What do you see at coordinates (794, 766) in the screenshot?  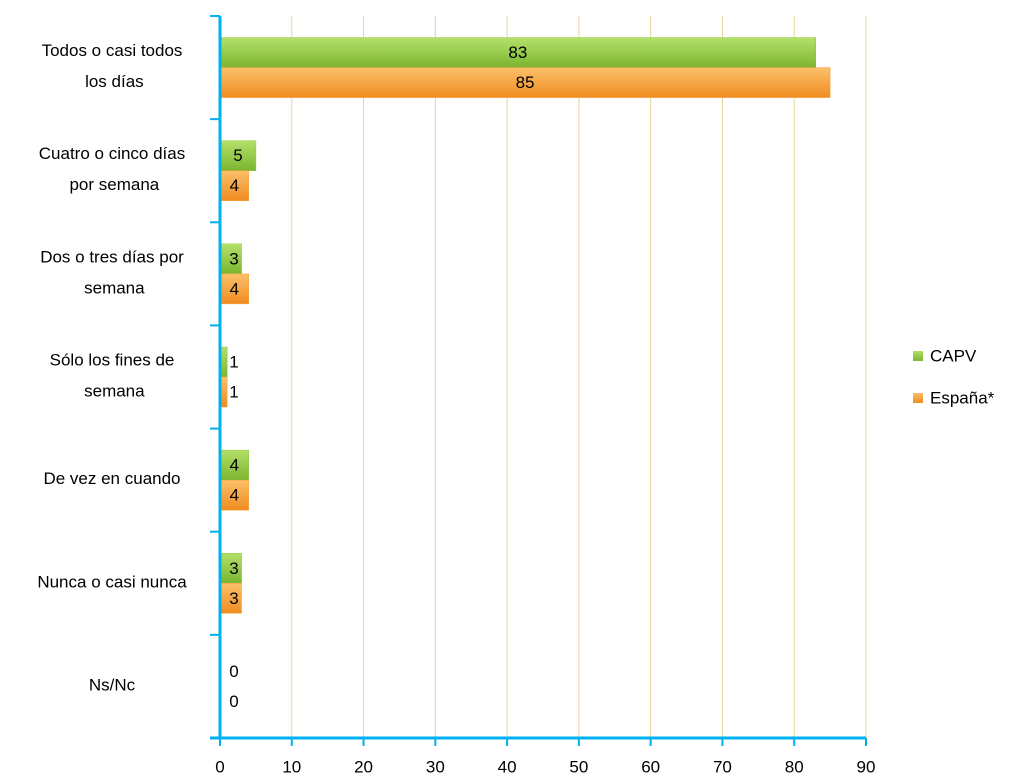 I see `x-tick-label: 80` at bounding box center [794, 766].